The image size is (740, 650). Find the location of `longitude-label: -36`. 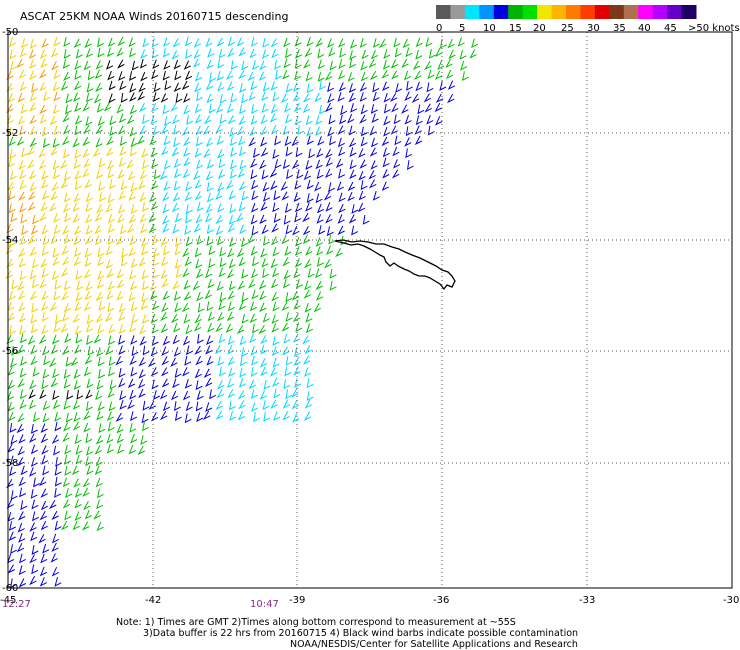

longitude-label: -36 is located at coordinates (441, 600).